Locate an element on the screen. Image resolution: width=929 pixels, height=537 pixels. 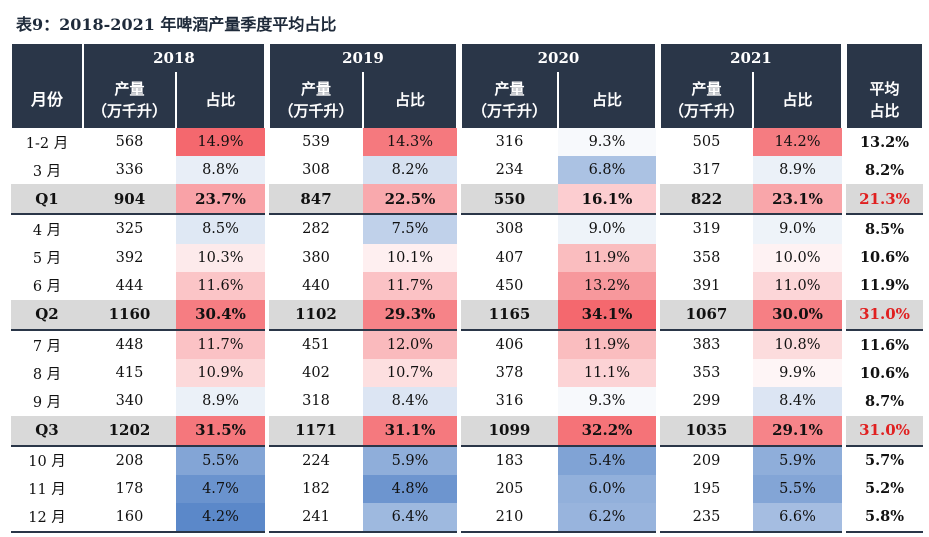
avg-share-cell: 13.2% is located at coordinates (884, 142).